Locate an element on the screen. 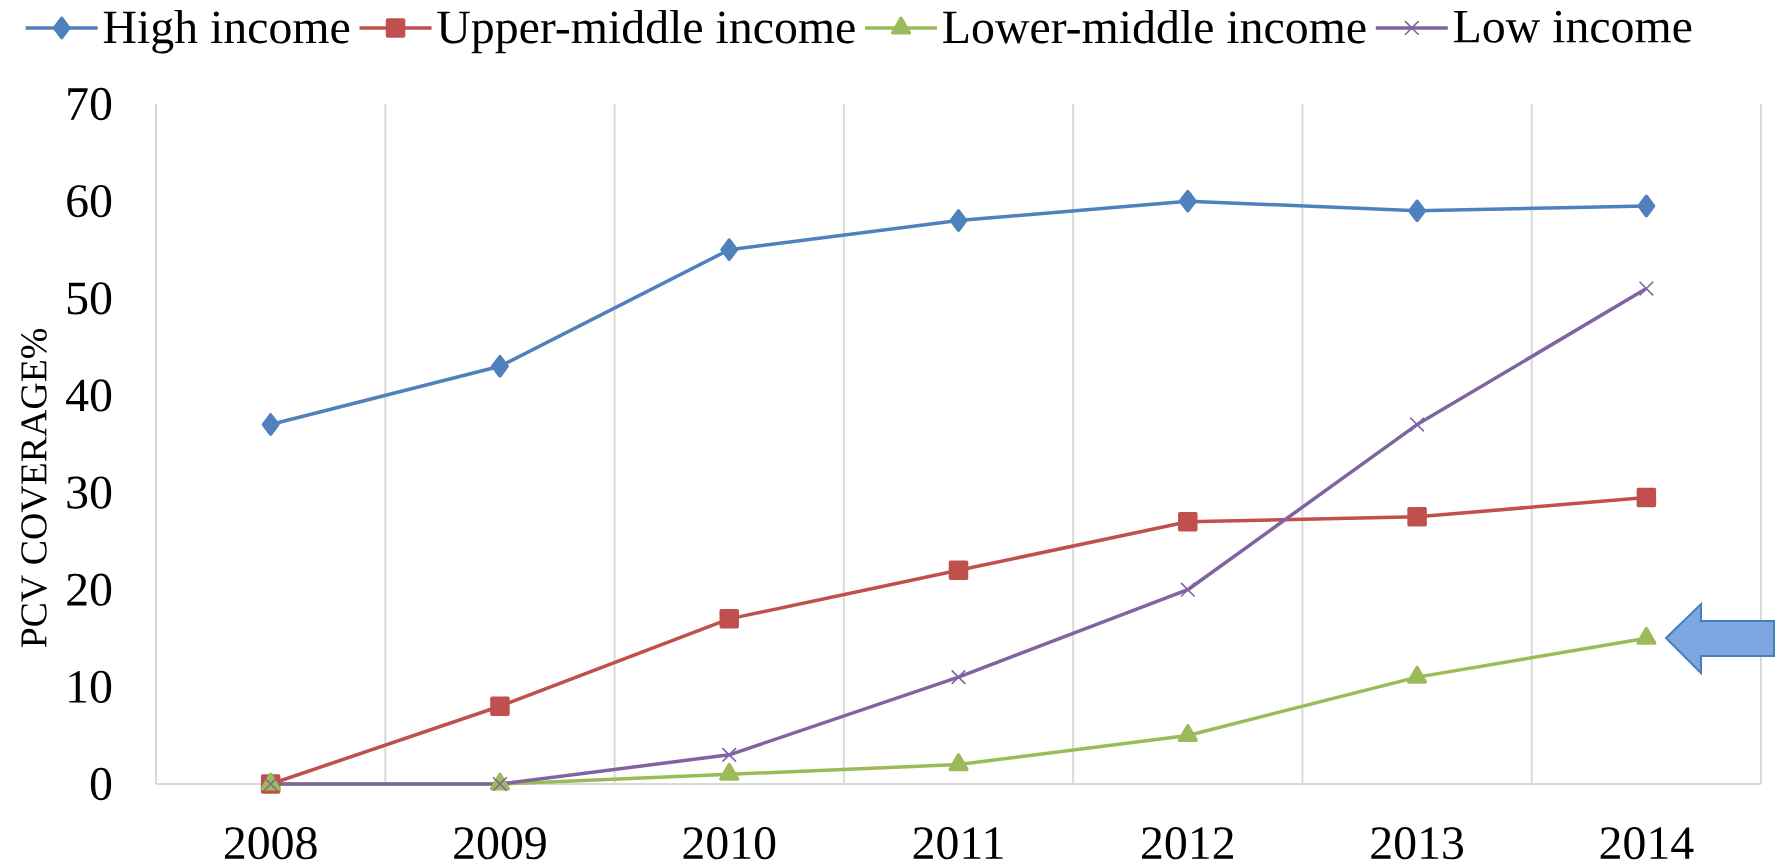 Image resolution: width=1777 pixels, height=863 pixels. y-tick-label: 0 is located at coordinates (101, 784).